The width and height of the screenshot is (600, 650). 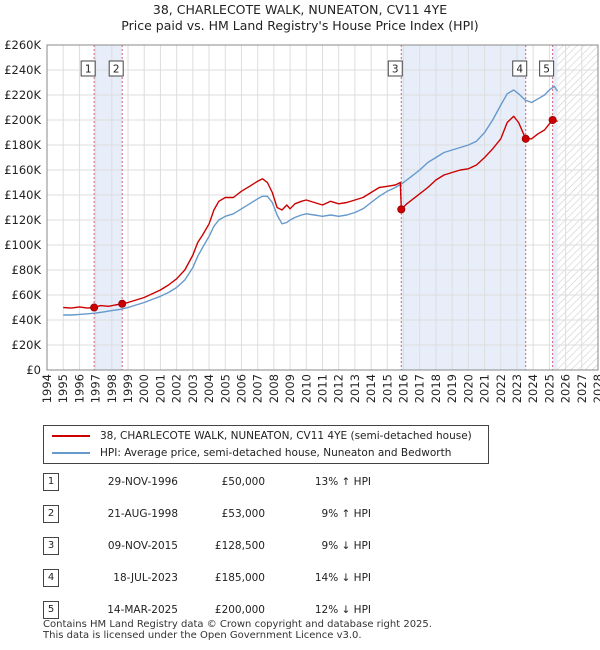 I want to click on sale-price: £50,000, so click(x=243, y=482).